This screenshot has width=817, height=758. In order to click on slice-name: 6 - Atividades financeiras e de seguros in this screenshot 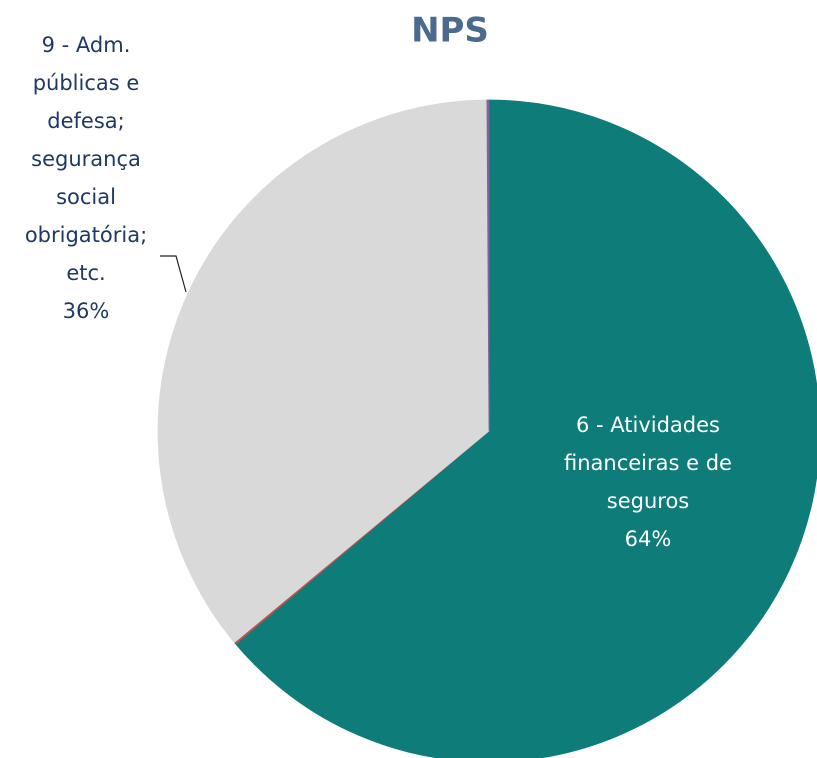, I will do `click(648, 463)`.